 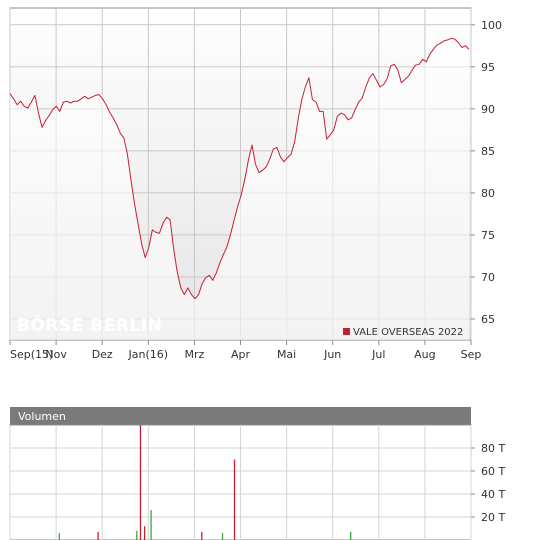 I want to click on price-x-tick-label: Sep(15), so click(x=31, y=354).